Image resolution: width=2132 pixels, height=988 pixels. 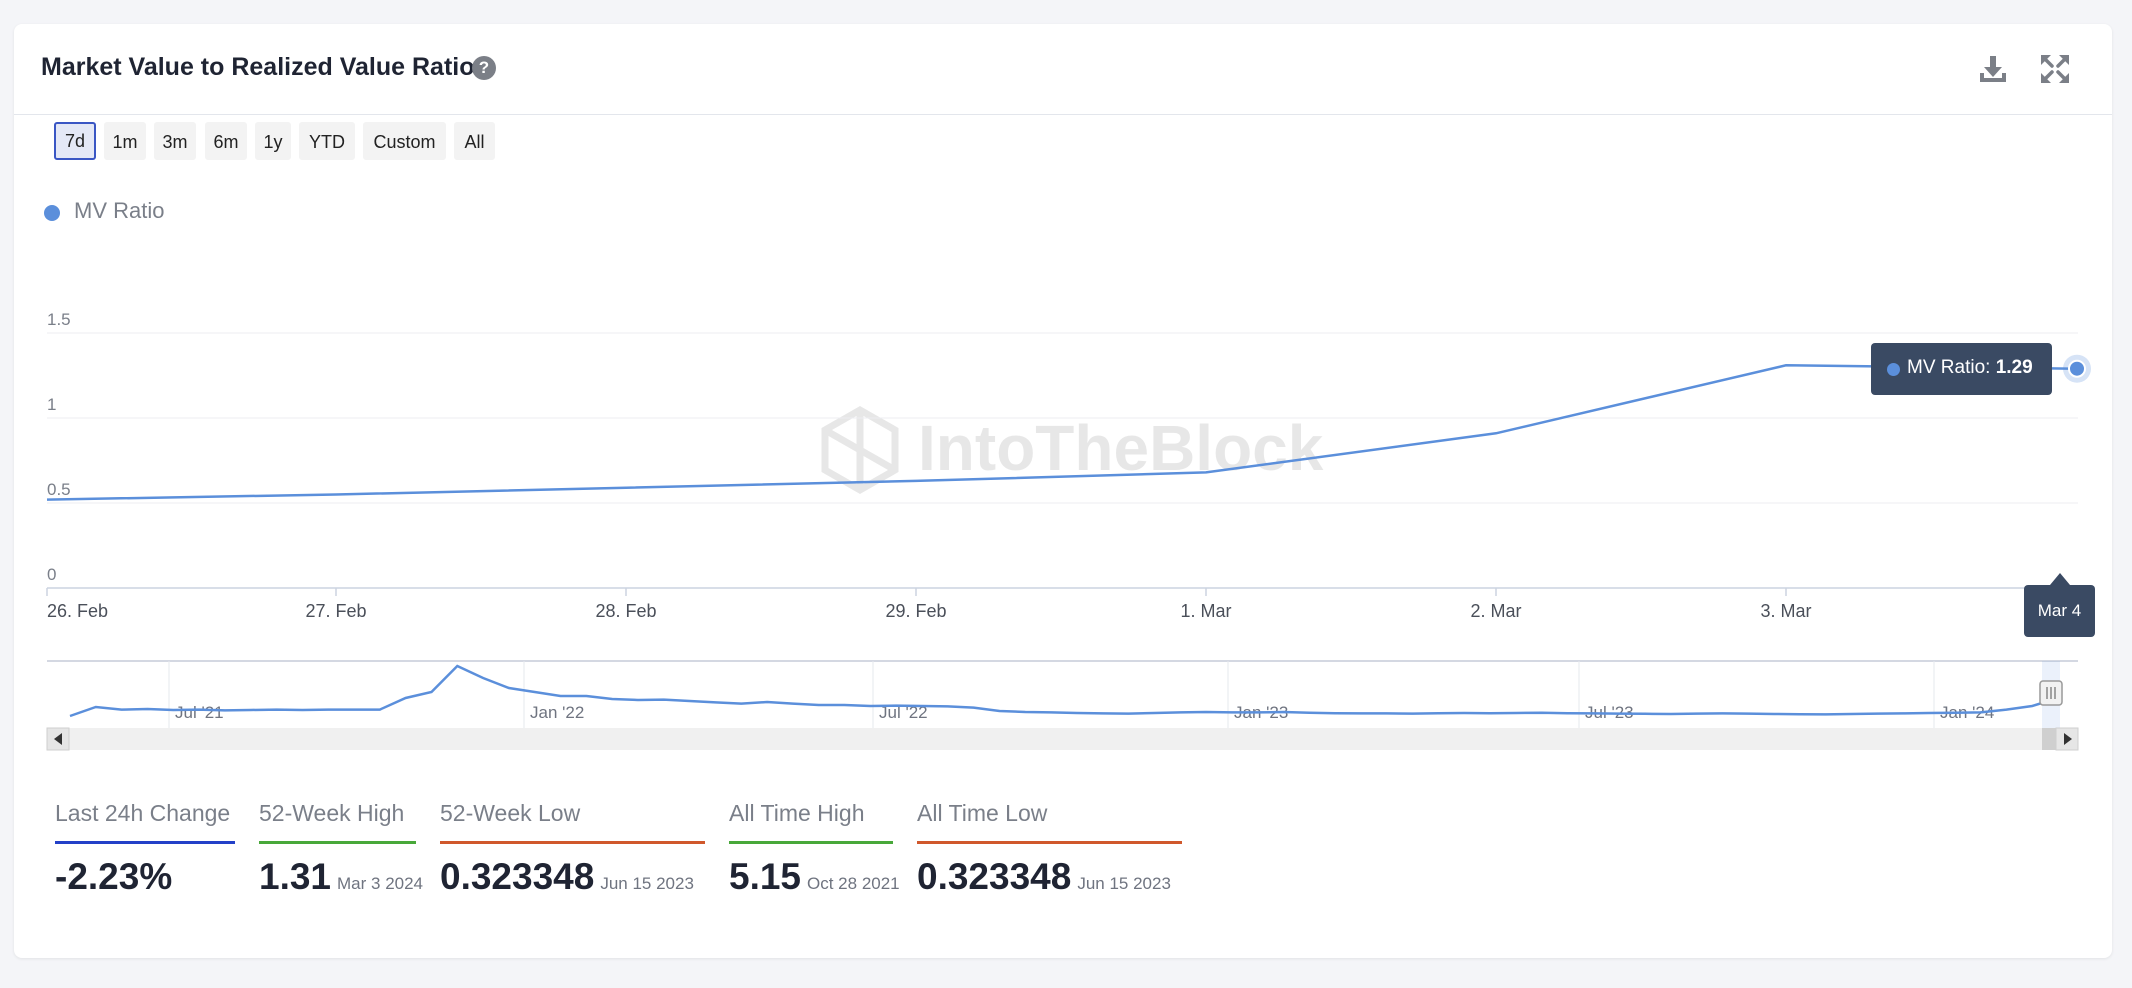 I want to click on tooltip: MV Ratio: 1.29, so click(x=1961, y=369).